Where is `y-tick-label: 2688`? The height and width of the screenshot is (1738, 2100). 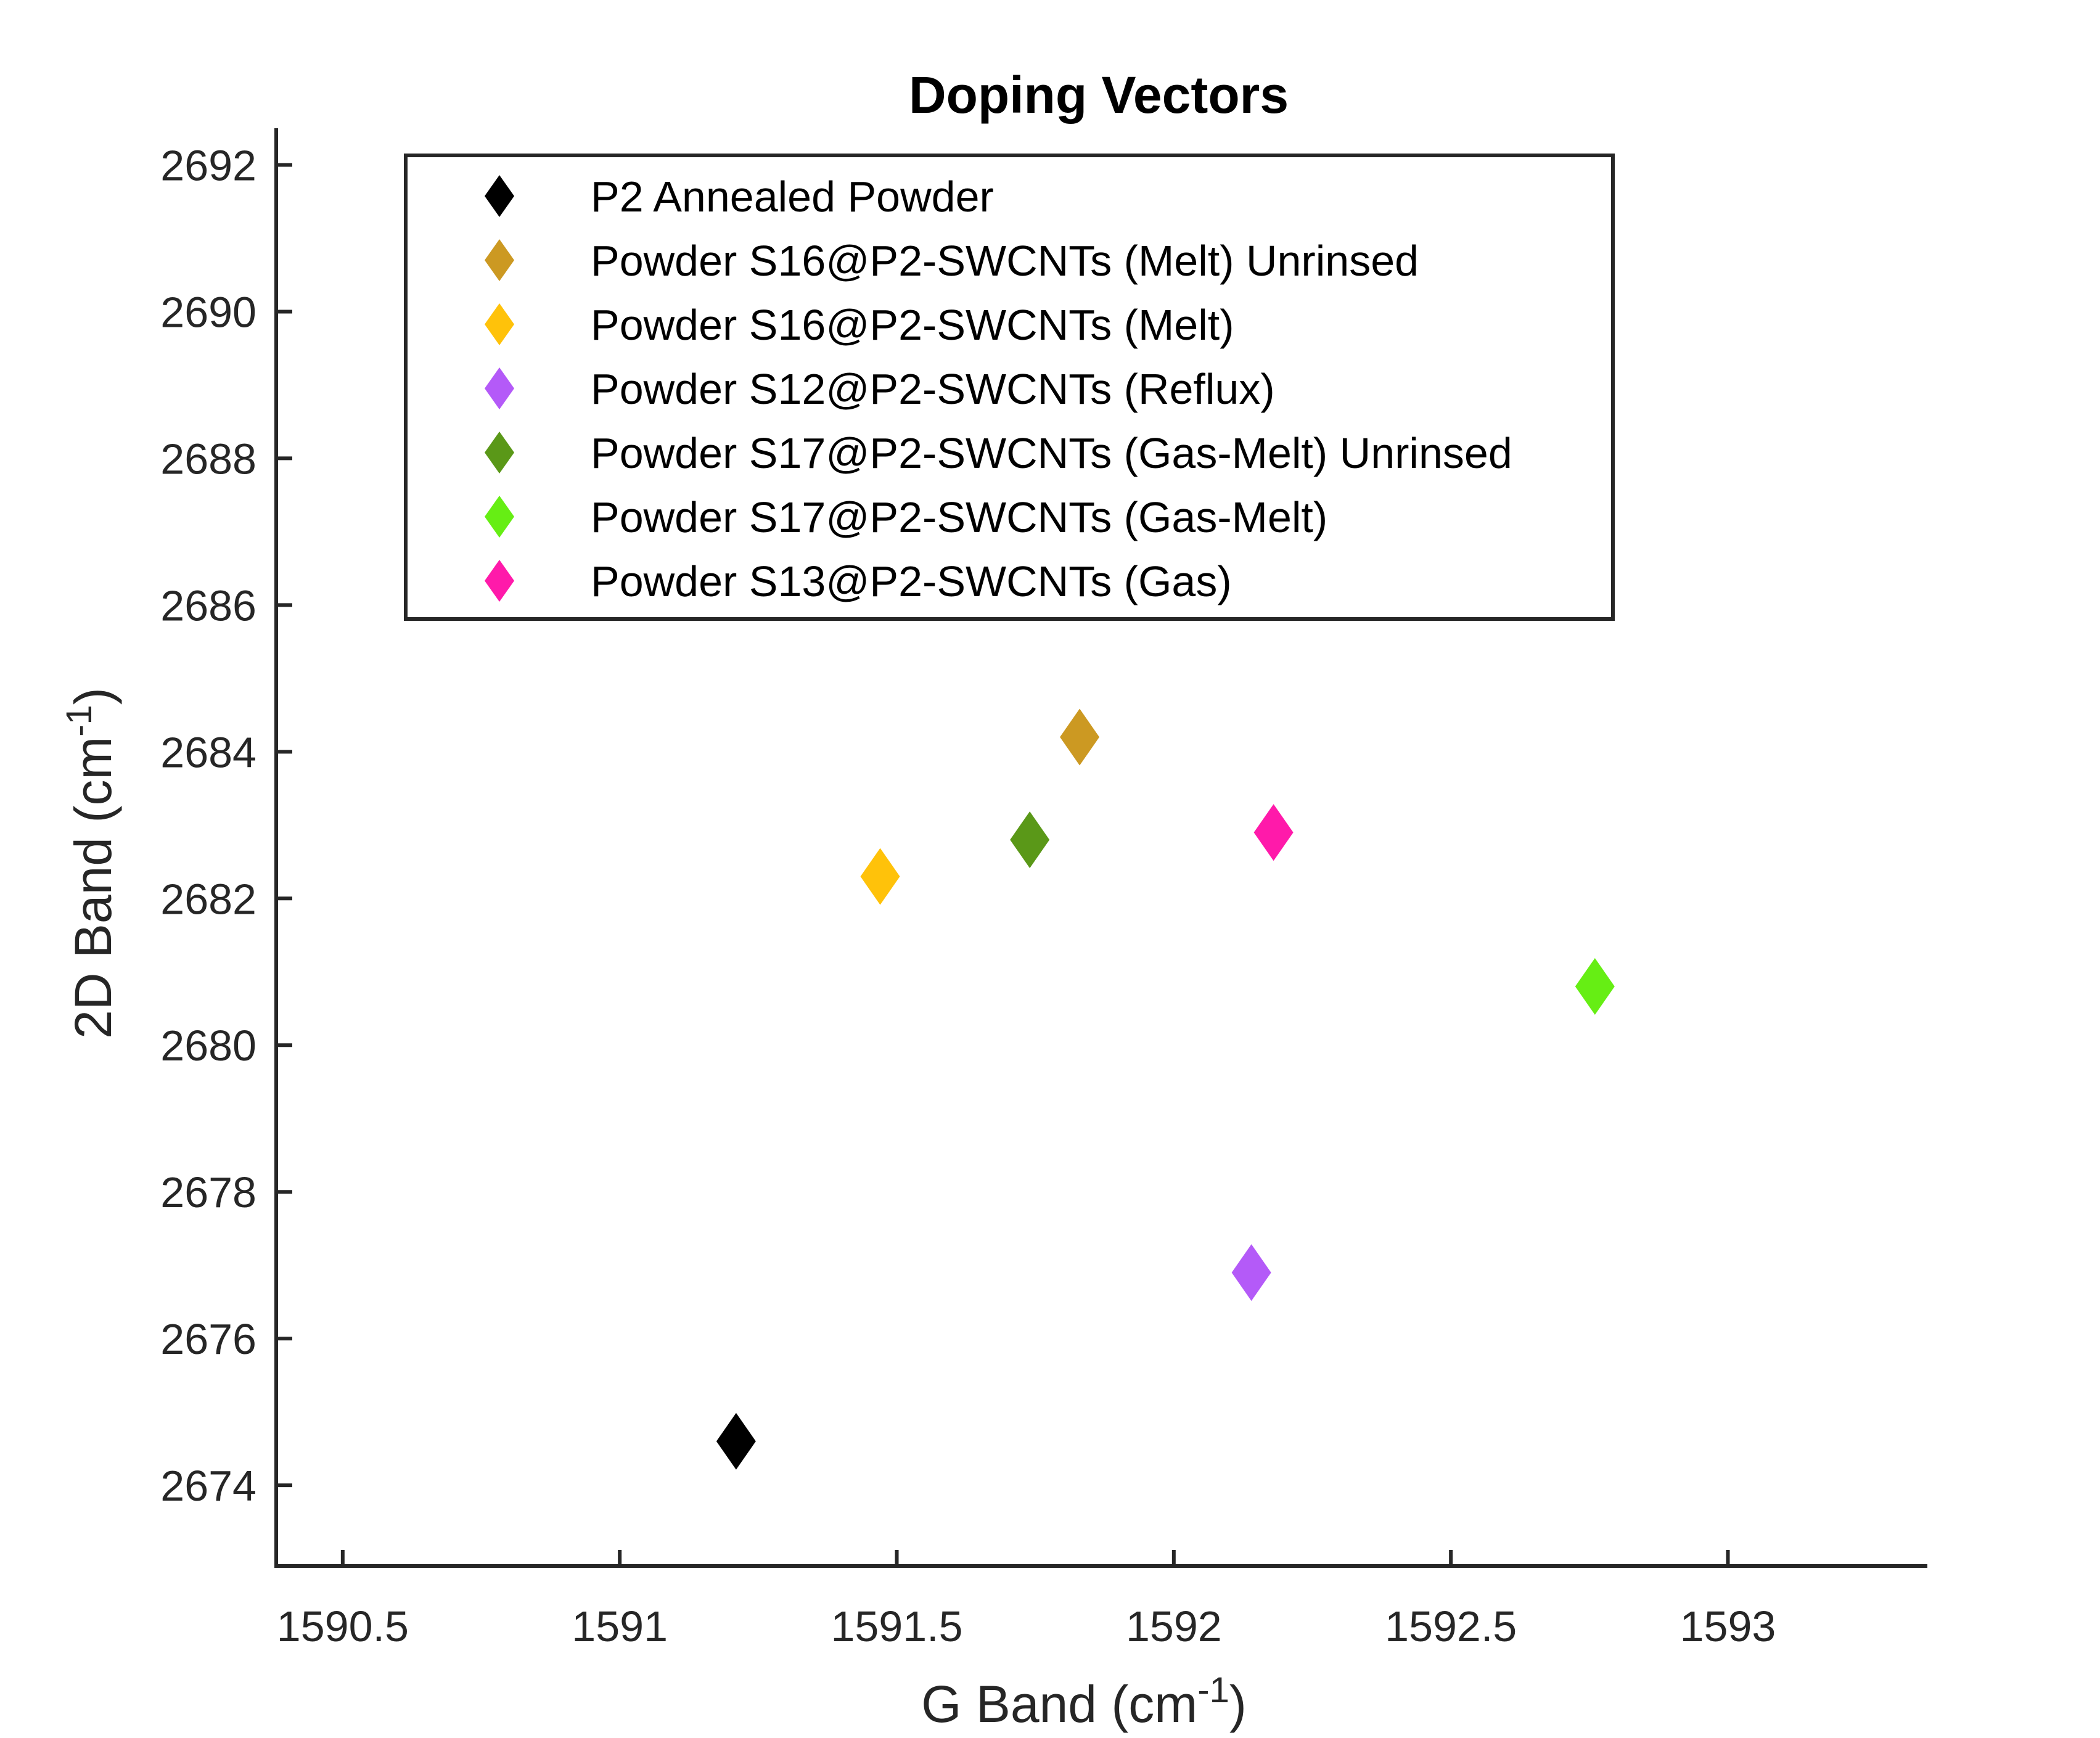 y-tick-label: 2688 is located at coordinates (208, 459).